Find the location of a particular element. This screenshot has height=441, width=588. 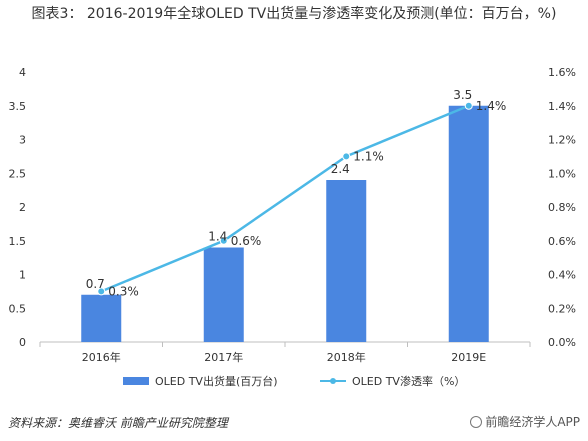

legend: OLED TV出货量(百万台) OLED TV渗透率（%） is located at coordinates (294, 382).